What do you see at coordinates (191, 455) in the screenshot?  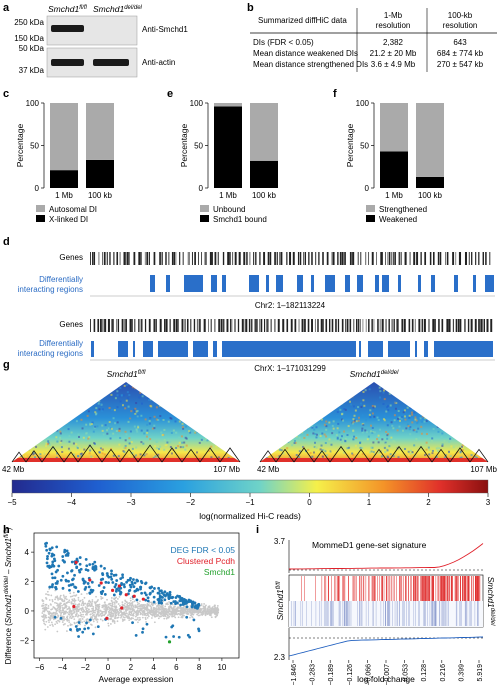 I see `tad-outline` at bounding box center [191, 455].